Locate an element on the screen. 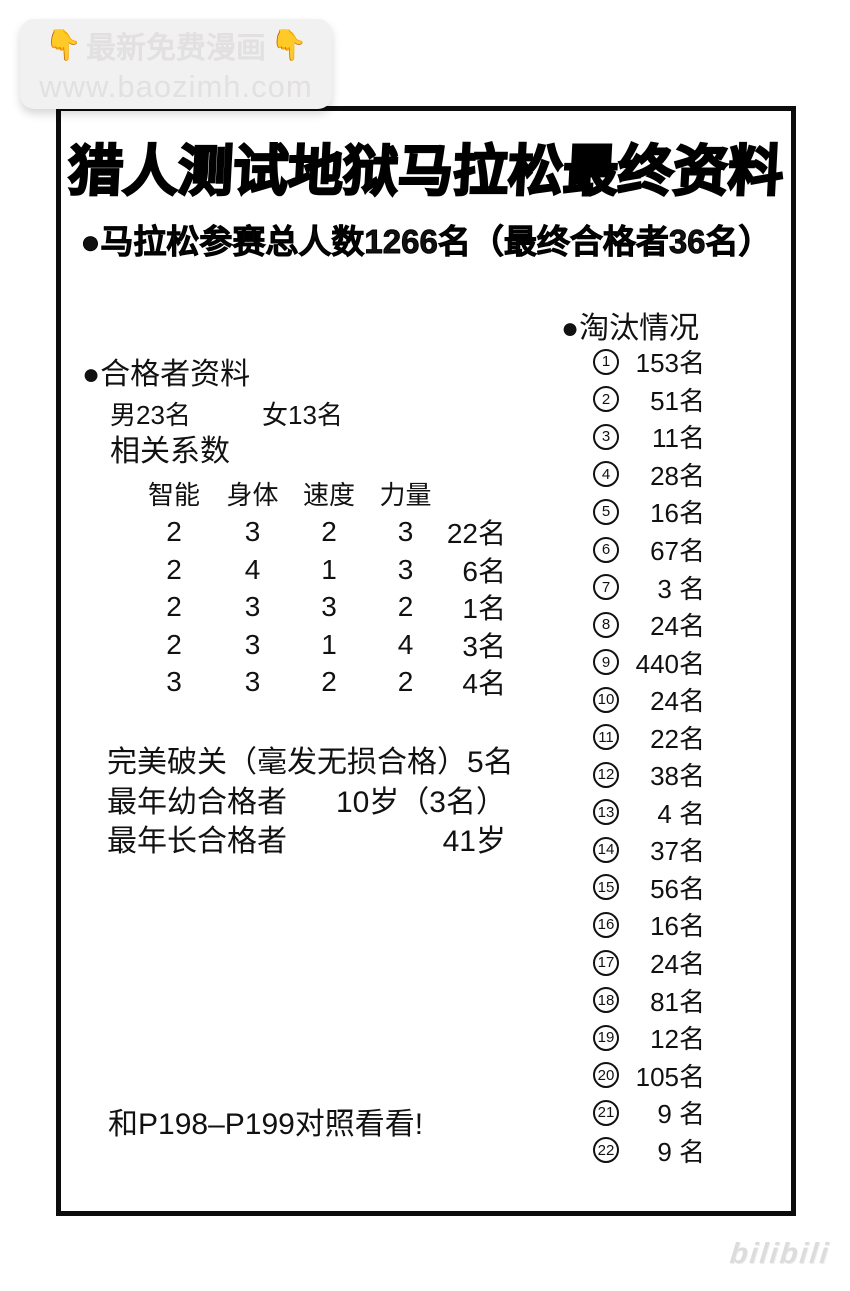 Image resolution: width=850 pixels, height=1291 pixels. watermark-url: www.baozimh.com is located at coordinates (176, 86).